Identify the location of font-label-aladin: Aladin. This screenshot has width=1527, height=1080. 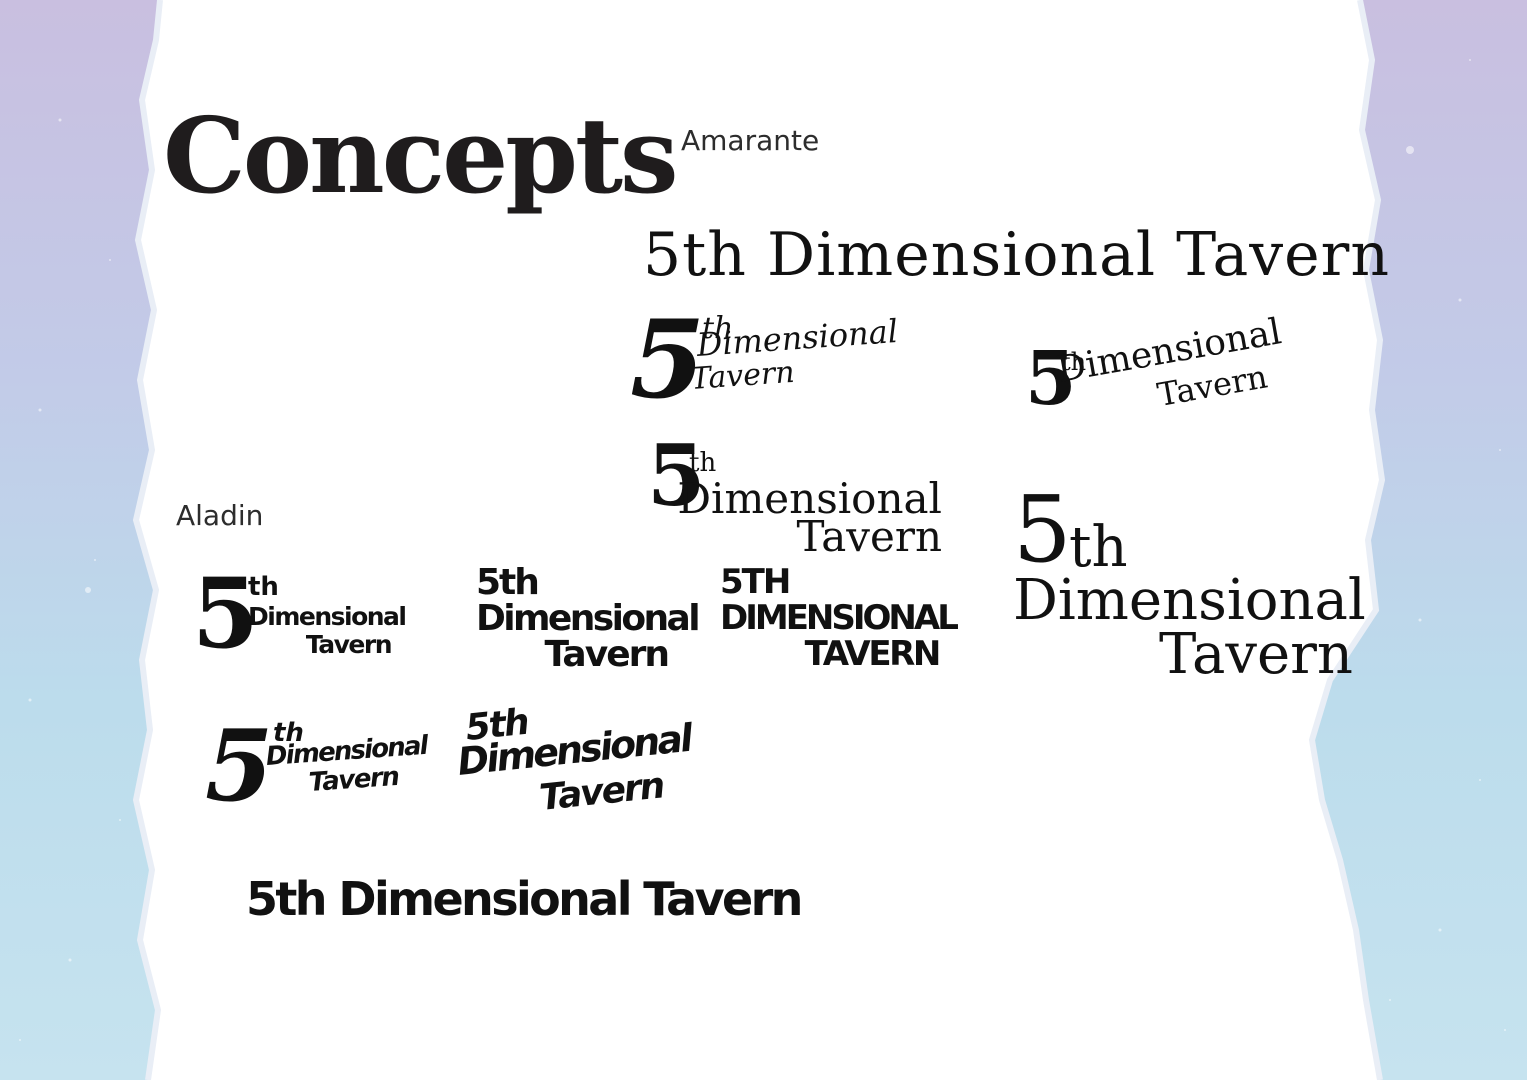
(220, 515).